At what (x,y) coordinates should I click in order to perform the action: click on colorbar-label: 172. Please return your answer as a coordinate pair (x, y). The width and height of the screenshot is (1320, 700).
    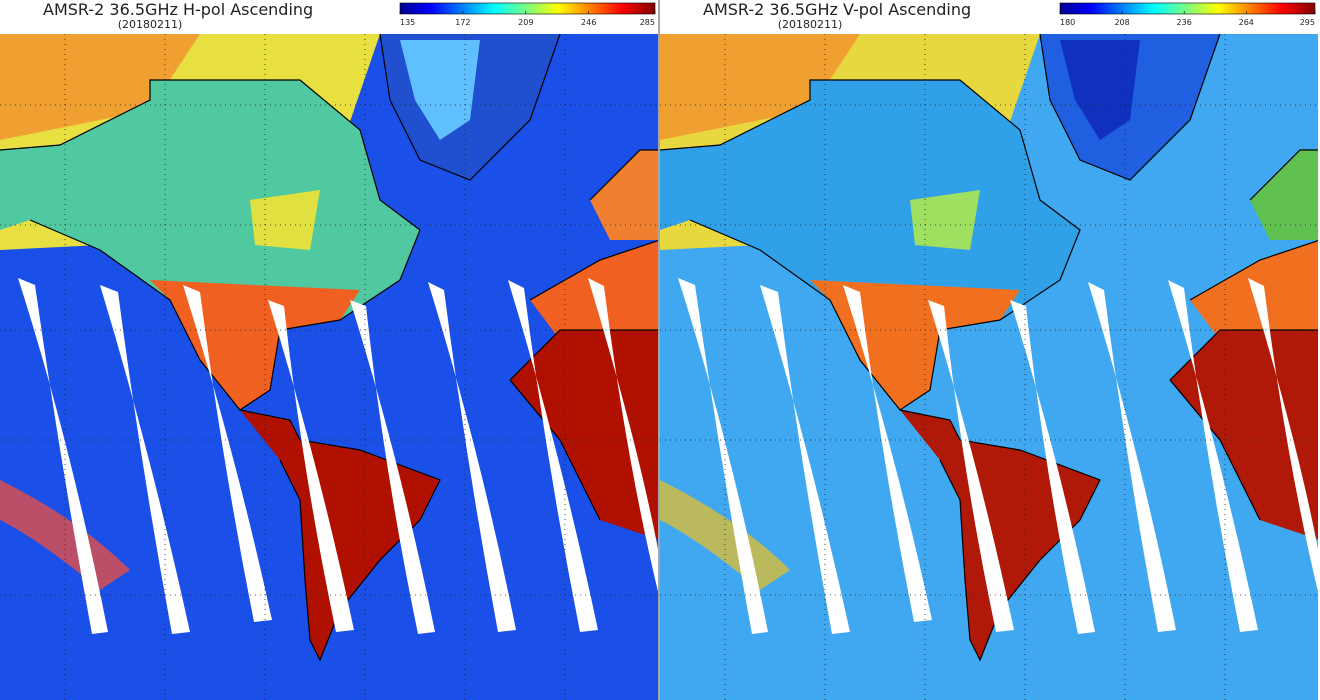
    Looking at the image, I should click on (462, 22).